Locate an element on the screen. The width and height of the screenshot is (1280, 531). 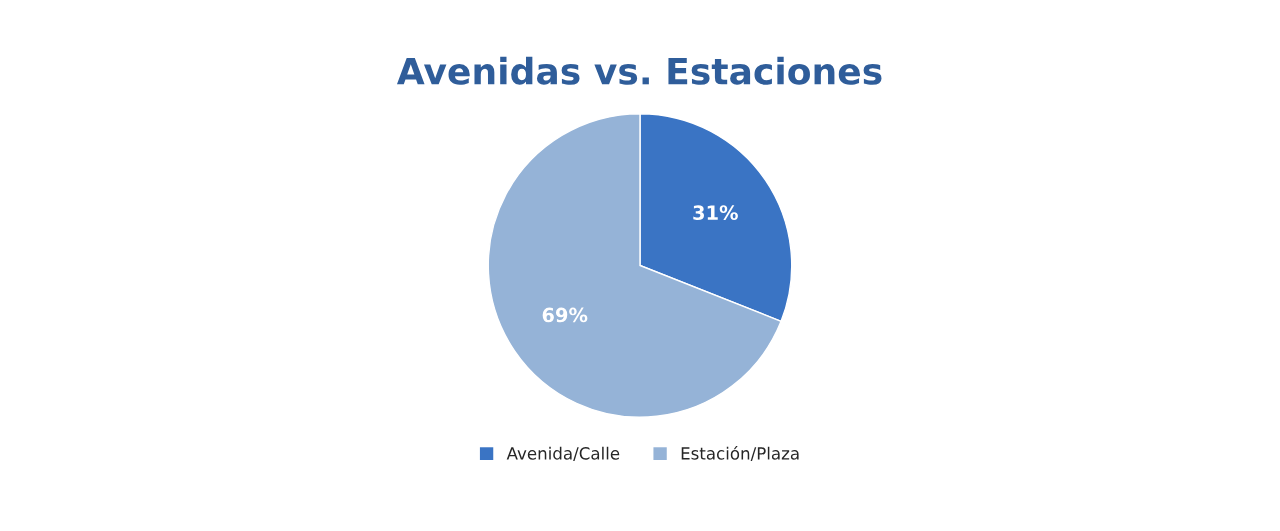
data-label: 69% is located at coordinates (565, 315).